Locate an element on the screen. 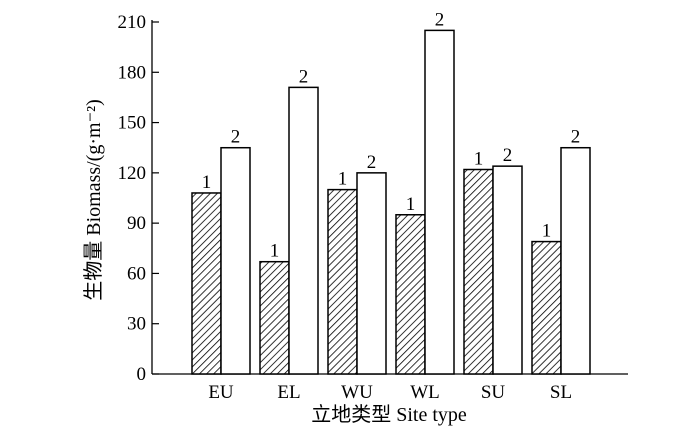  bar-label-wl-2: 2 is located at coordinates (440, 19).